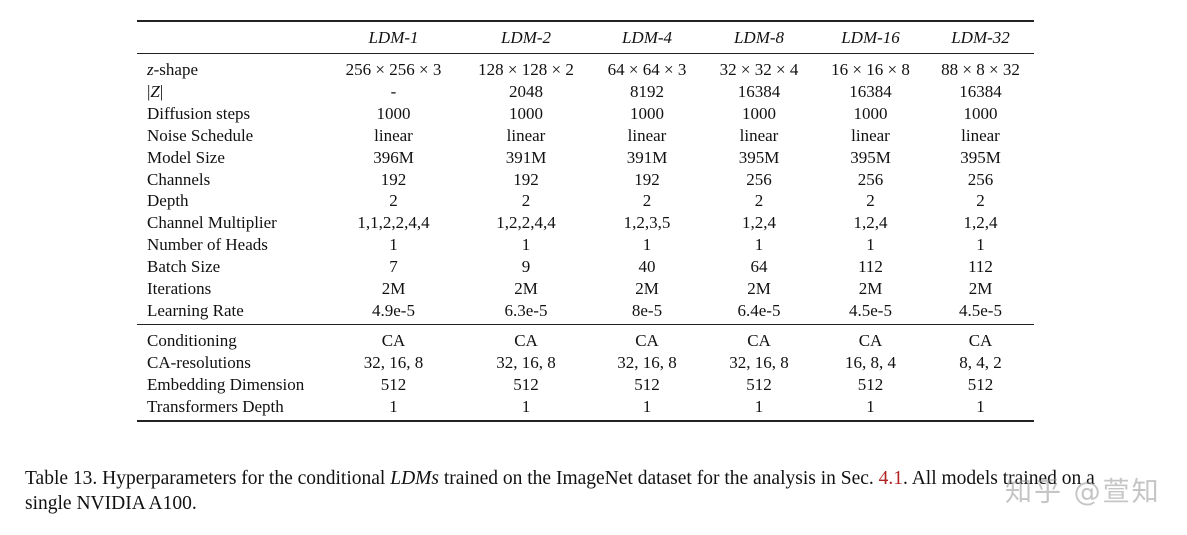 This screenshot has height=535, width=1187. Describe the element at coordinates (759, 267) in the screenshot. I see `cell-value: 64` at that location.